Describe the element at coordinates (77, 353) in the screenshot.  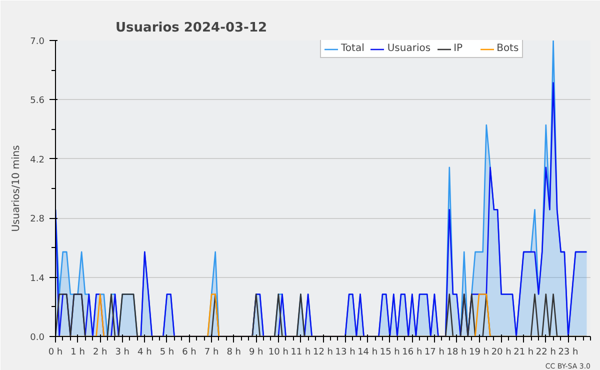
I see `x-tick-label: 1 h` at that location.